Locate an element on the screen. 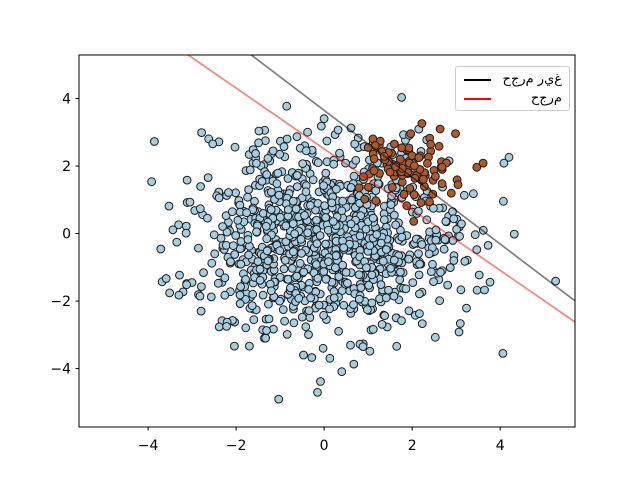 The image size is (640, 480). y-tick-label: −4 is located at coordinates (60, 370).